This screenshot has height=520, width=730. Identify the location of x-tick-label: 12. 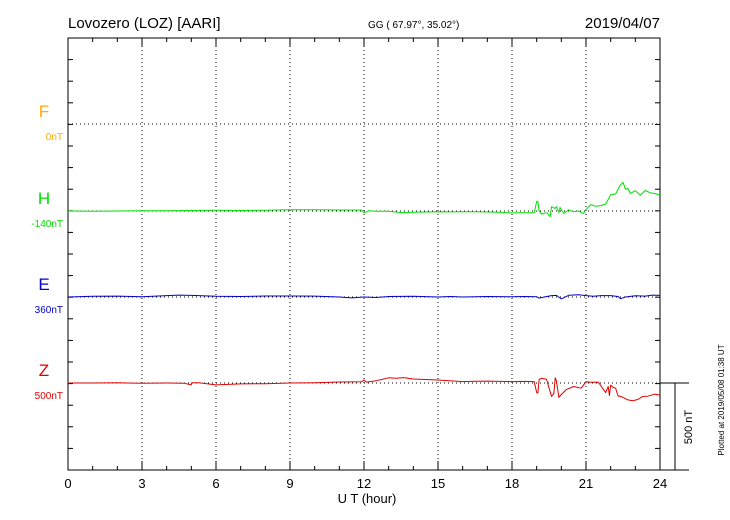
(364, 483).